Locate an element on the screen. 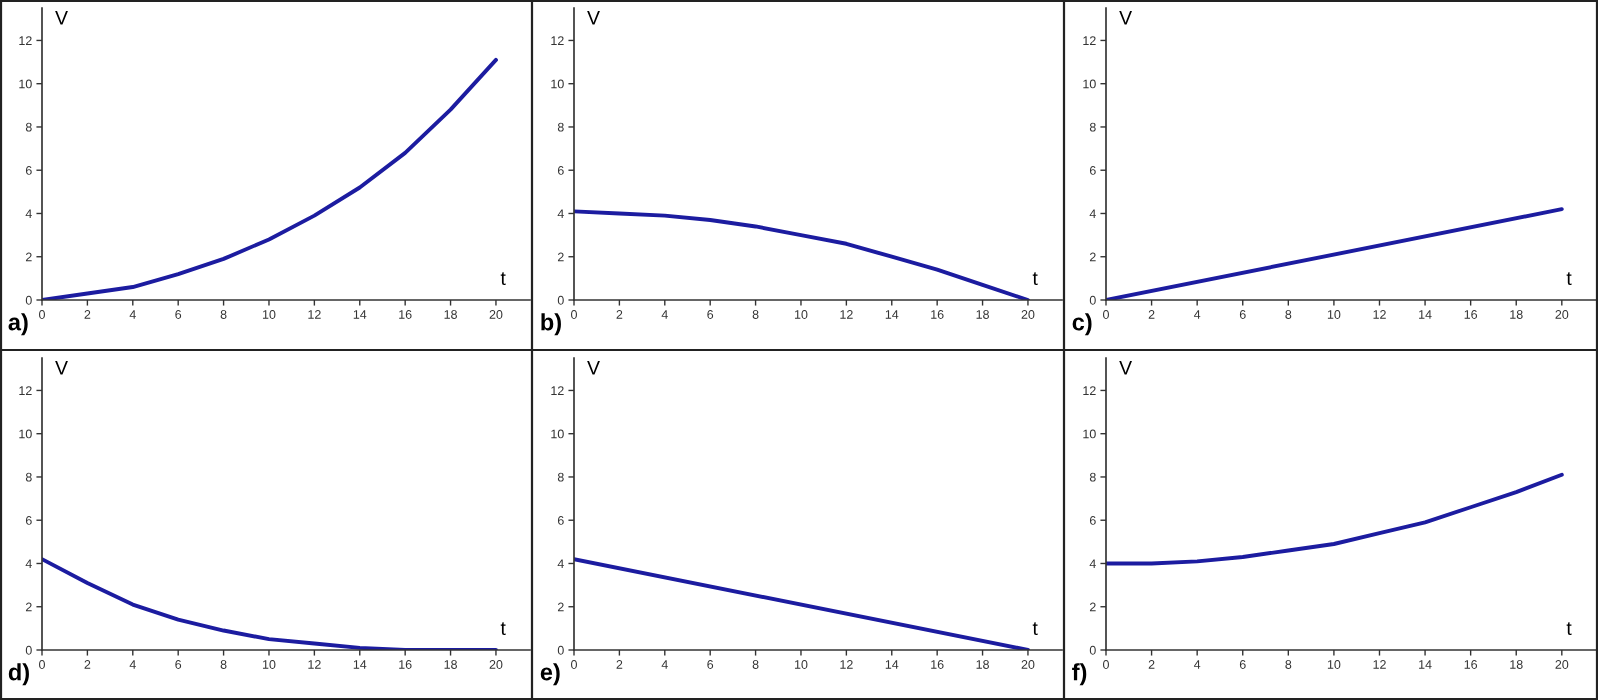 This screenshot has width=1598, height=700. text: e) is located at coordinates (550, 674).